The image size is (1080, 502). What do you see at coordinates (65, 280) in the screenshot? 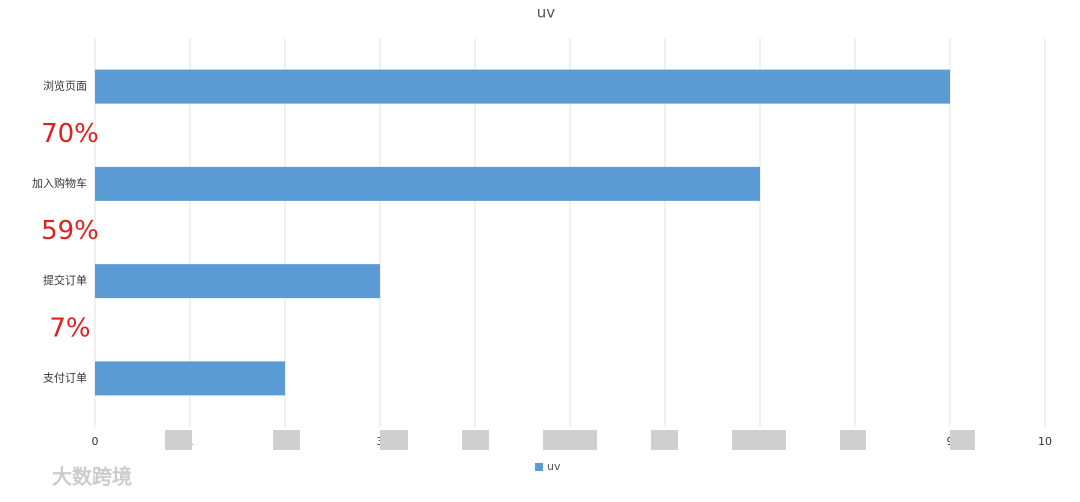
I see `y-tick-label: 提交订单` at bounding box center [65, 280].